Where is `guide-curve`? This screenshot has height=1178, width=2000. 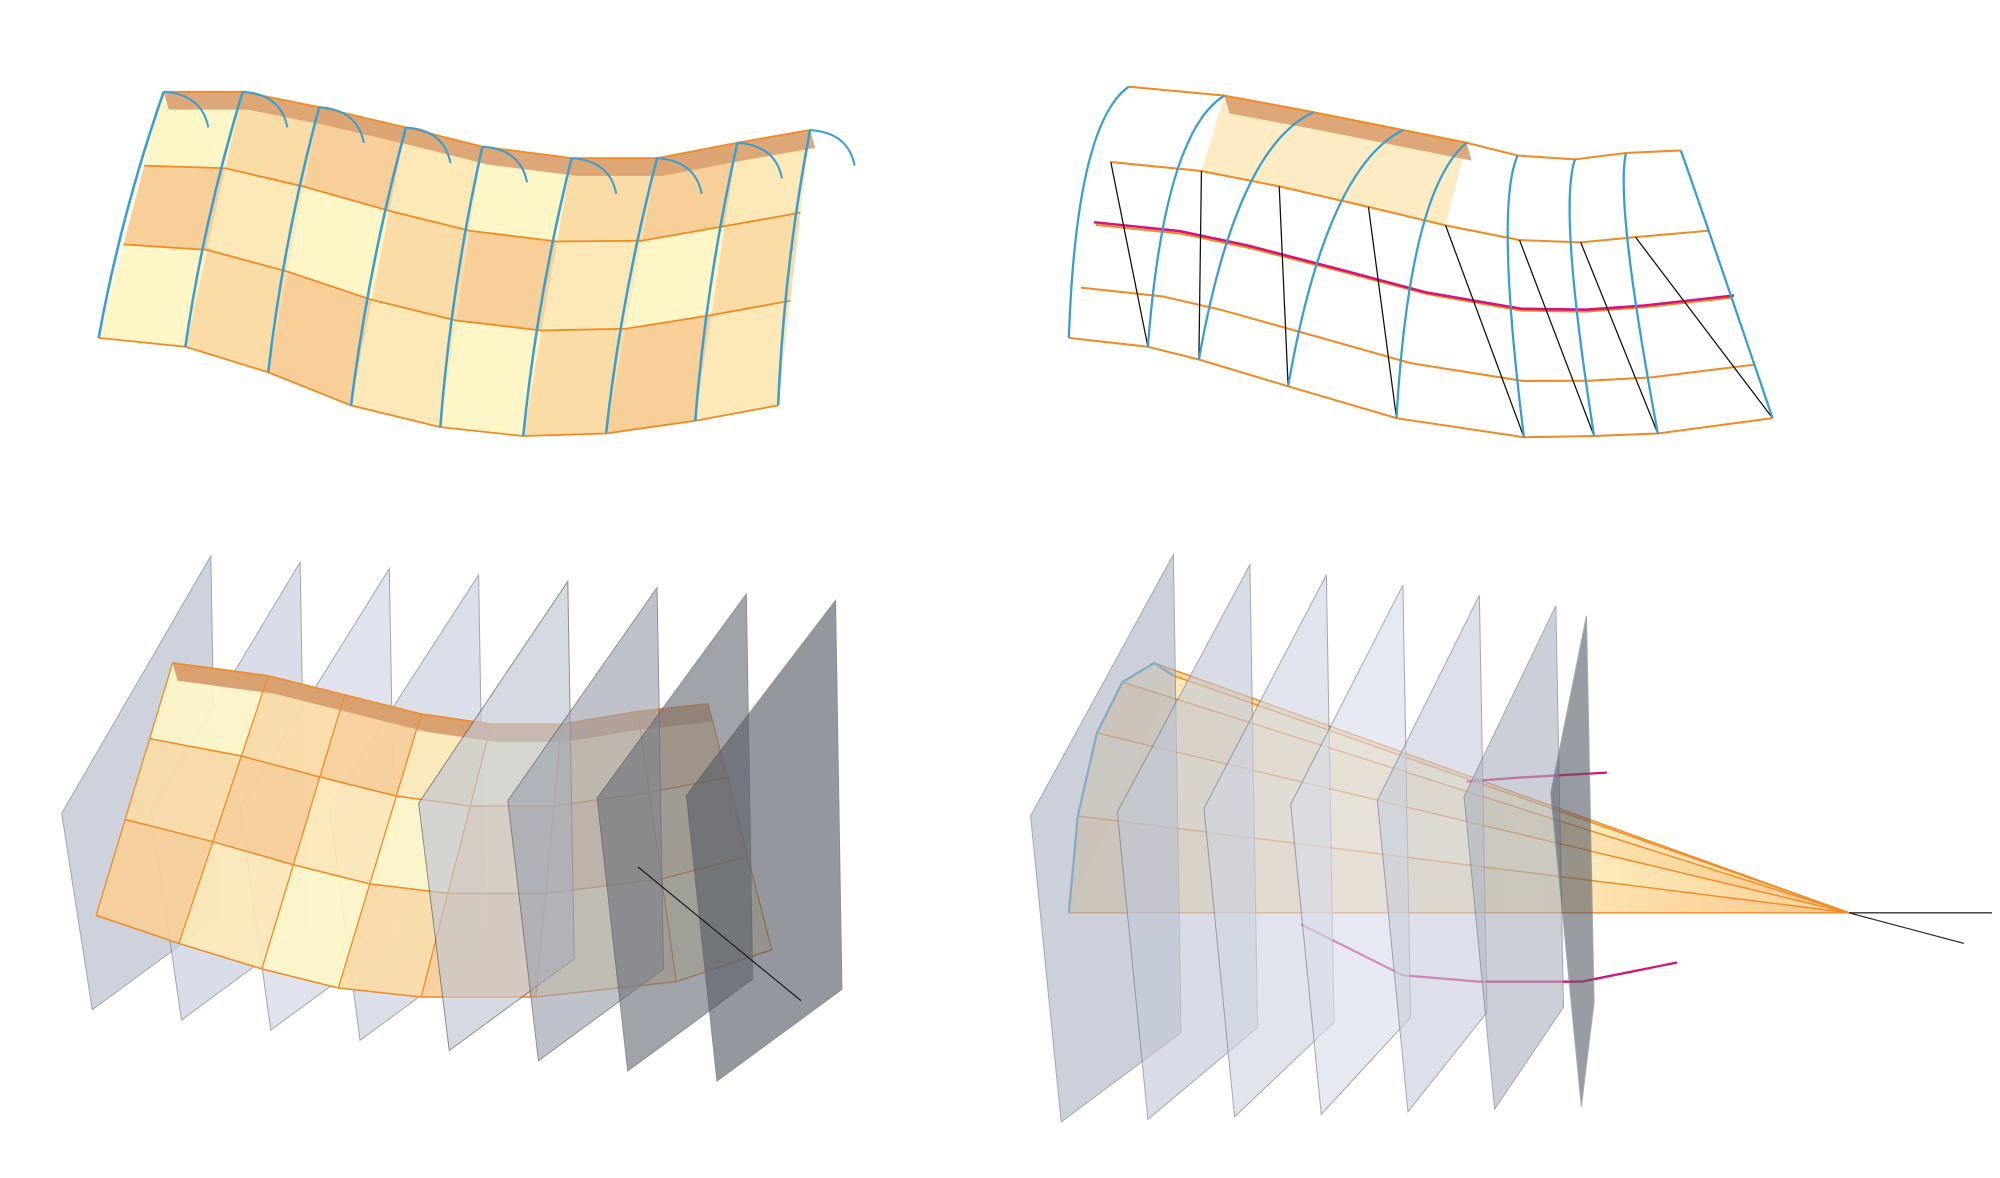 guide-curve is located at coordinates (1414, 265).